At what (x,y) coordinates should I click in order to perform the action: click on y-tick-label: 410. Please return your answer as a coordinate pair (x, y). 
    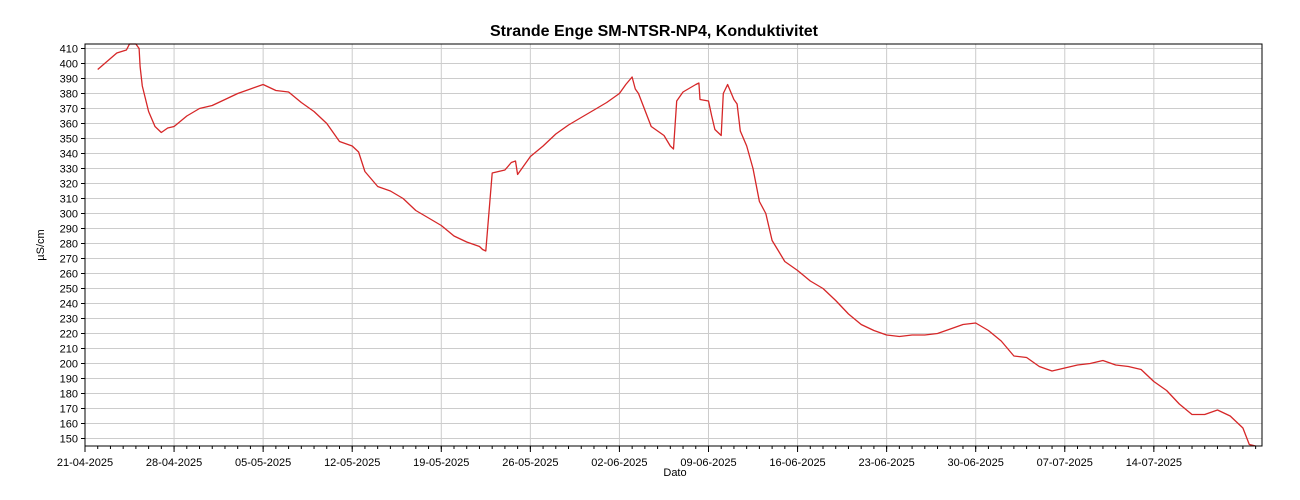
    Looking at the image, I should click on (69, 50).